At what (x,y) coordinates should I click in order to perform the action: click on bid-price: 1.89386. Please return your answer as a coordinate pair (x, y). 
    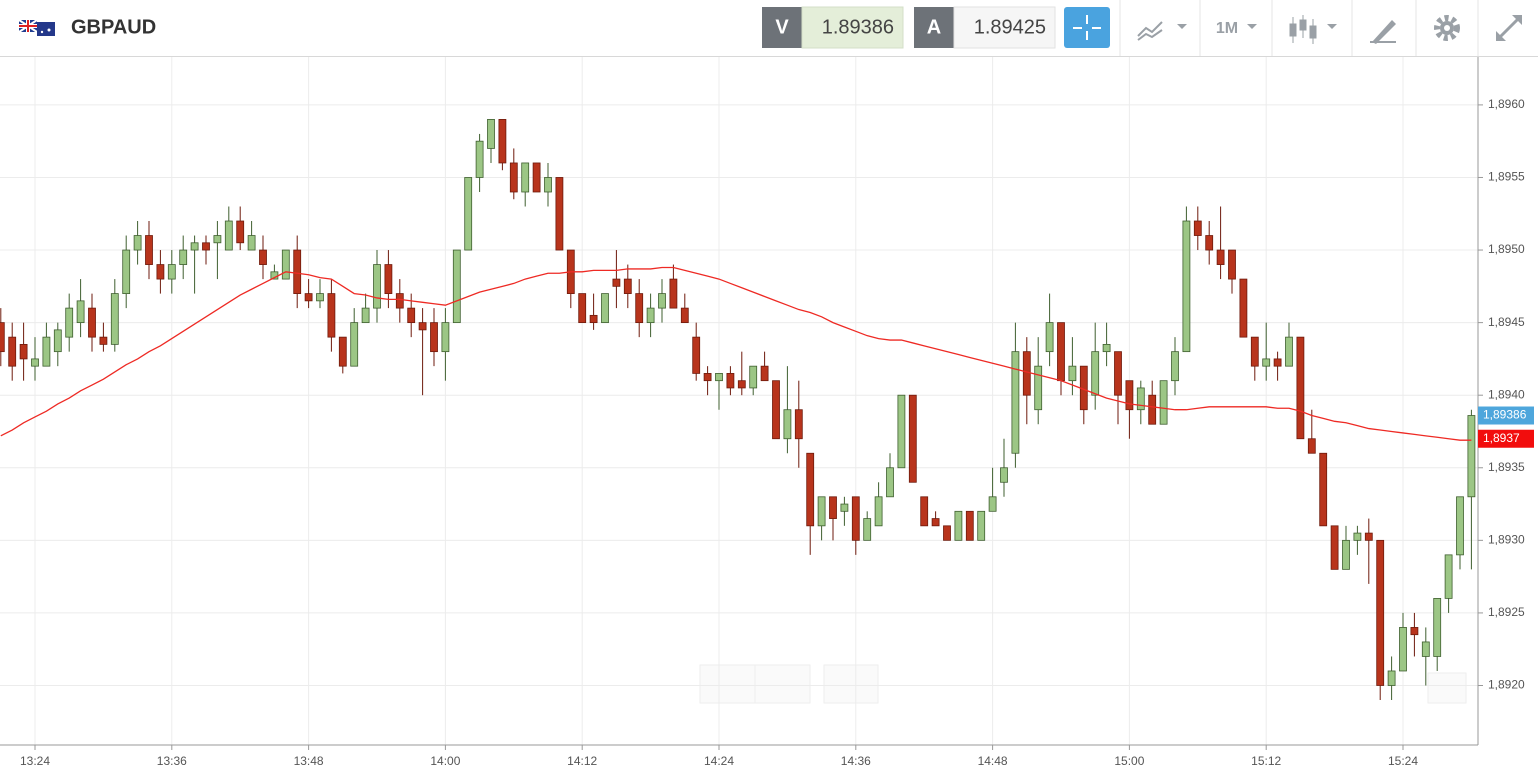
    Looking at the image, I should click on (858, 27).